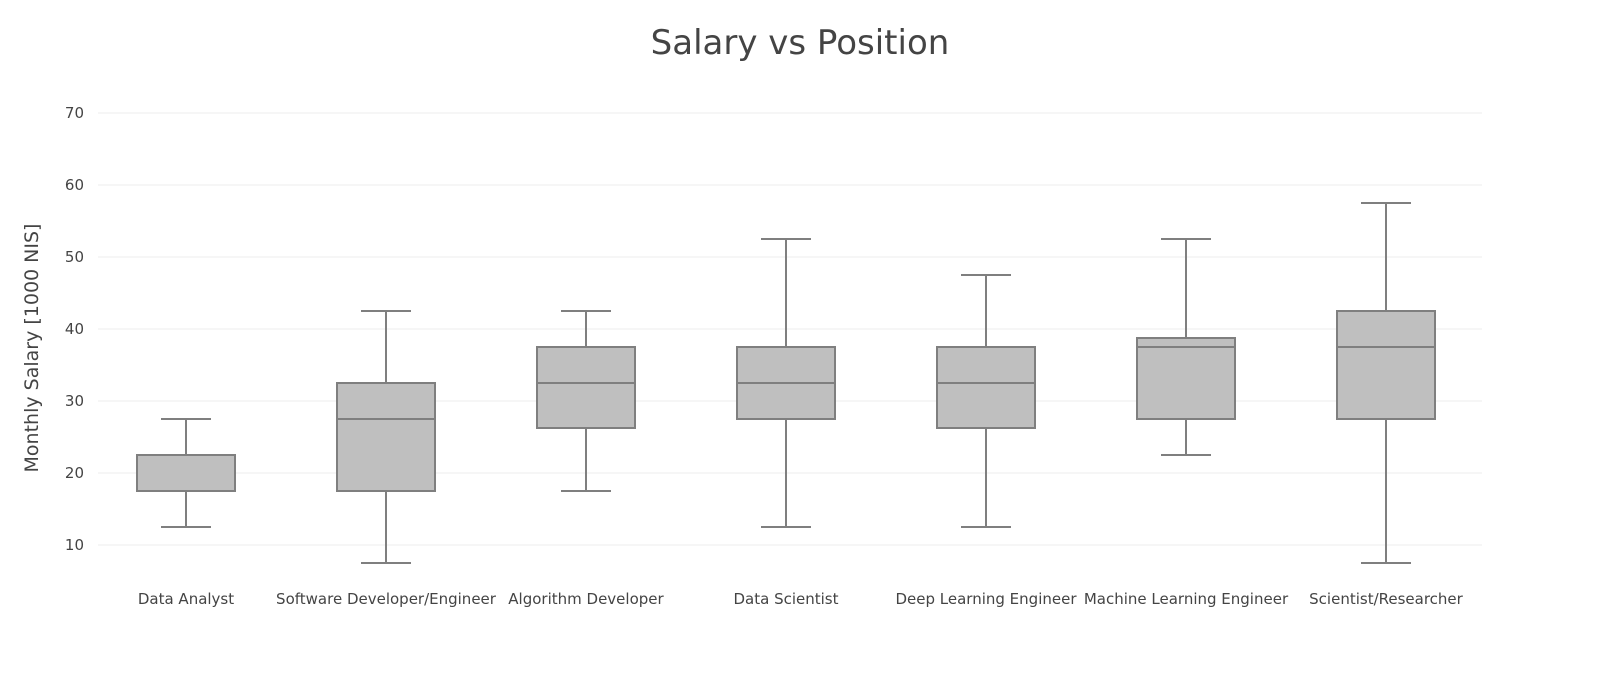 The height and width of the screenshot is (687, 1600). Describe the element at coordinates (74, 545) in the screenshot. I see `y-tick-label: 10` at that location.